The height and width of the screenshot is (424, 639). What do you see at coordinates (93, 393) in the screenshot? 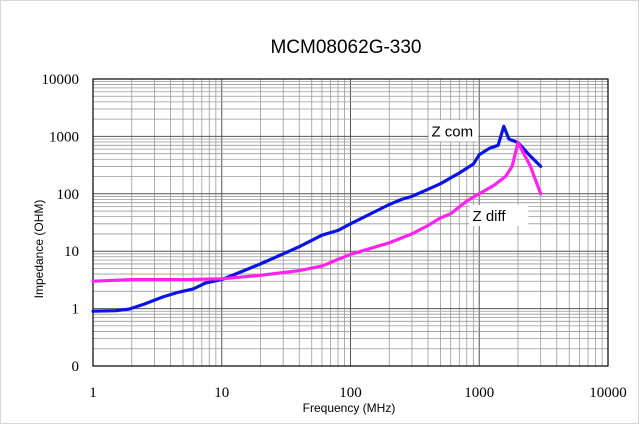
I see `x-tick-label: 1` at bounding box center [93, 393].